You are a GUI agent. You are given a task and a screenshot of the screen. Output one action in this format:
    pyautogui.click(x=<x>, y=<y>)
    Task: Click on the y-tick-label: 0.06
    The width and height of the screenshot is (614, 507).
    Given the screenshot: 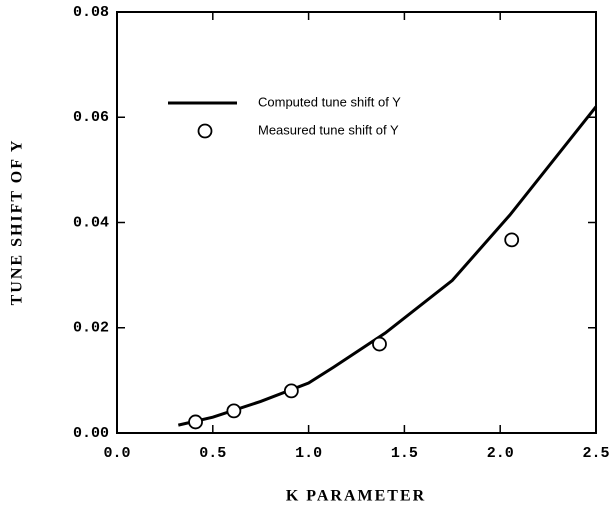 What is the action you would take?
    pyautogui.click(x=91, y=117)
    